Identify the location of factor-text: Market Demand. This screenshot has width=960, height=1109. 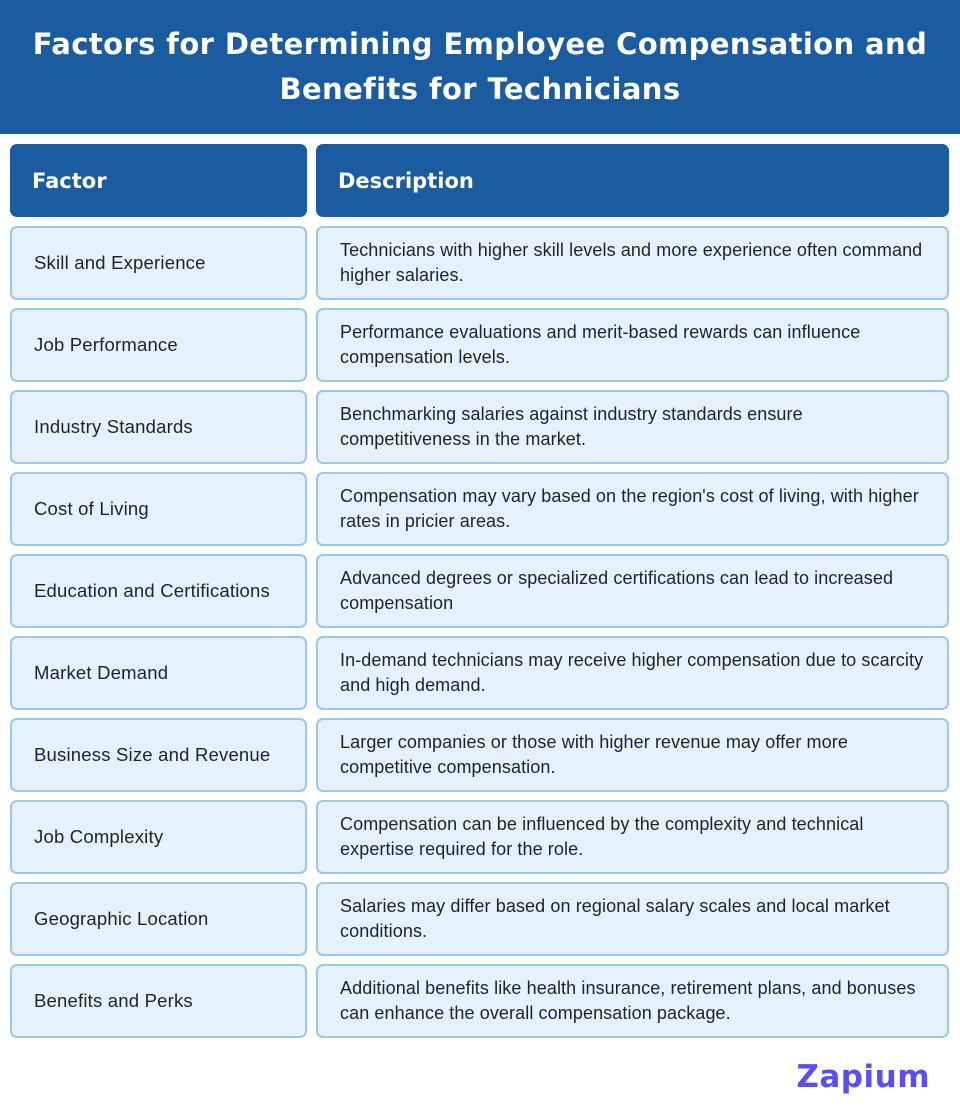
(101, 672).